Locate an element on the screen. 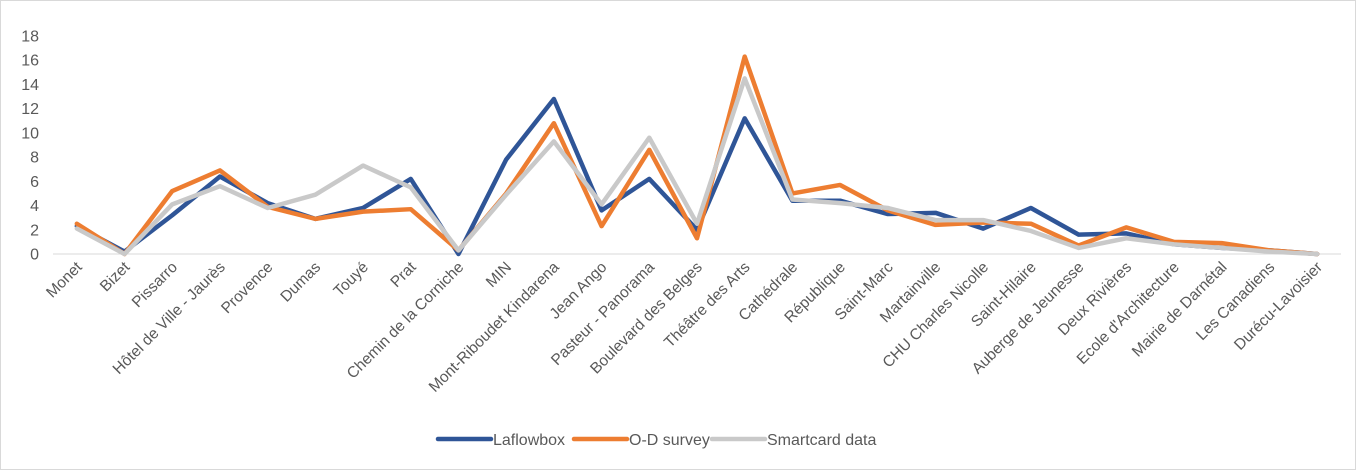  x-tick-label: Théâtre des Arts is located at coordinates (707, 305).